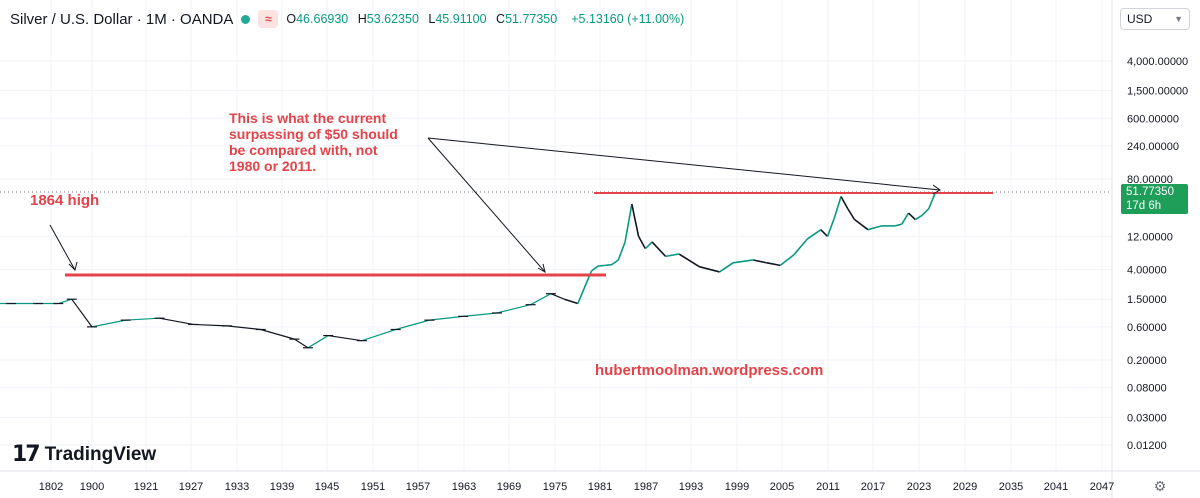  Describe the element at coordinates (191, 487) in the screenshot. I see `time-tick-label: 1927` at that location.